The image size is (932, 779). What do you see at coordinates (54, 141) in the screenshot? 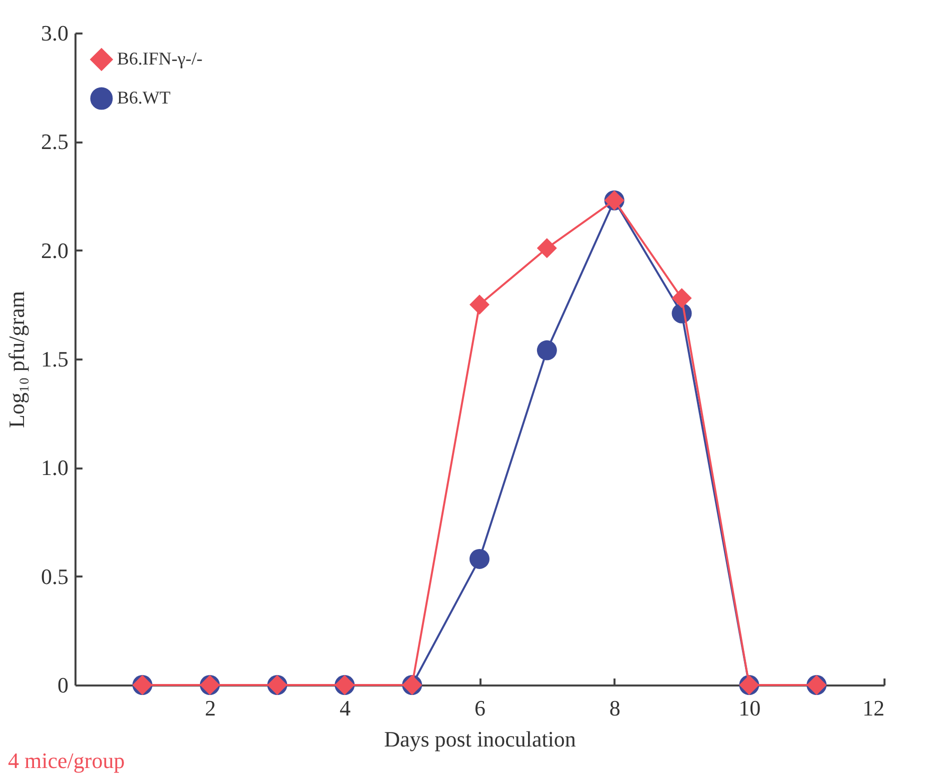
I see `y-tick-label: 2.5` at bounding box center [54, 141].